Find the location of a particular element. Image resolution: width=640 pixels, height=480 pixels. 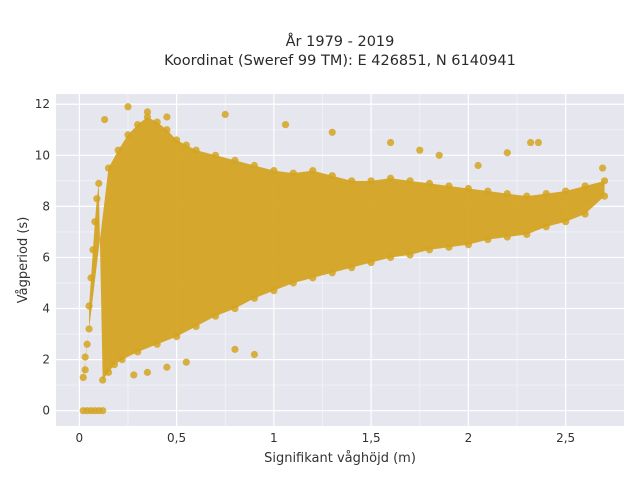

x-tick-label: 1,5 is located at coordinates (371, 438).